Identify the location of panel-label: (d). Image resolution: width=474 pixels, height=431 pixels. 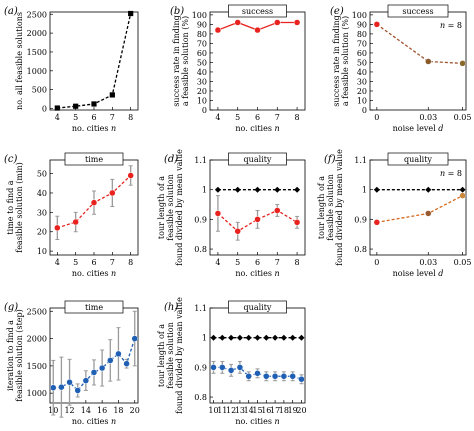
(171, 159).